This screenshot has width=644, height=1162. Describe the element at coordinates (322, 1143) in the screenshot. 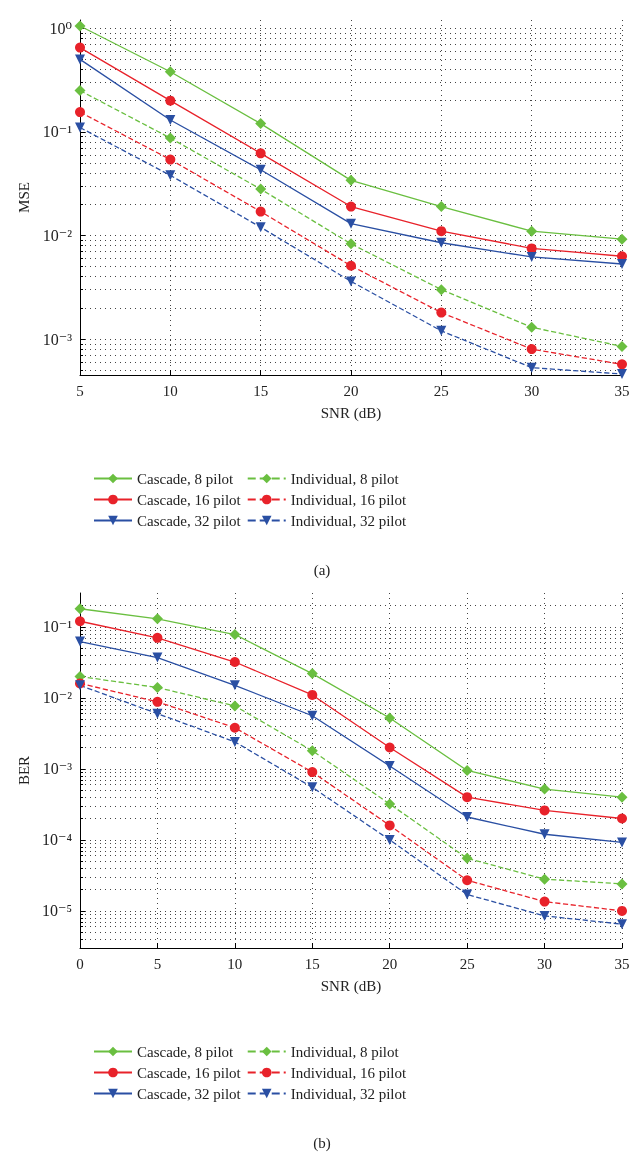

I see `text: (b)` at that location.